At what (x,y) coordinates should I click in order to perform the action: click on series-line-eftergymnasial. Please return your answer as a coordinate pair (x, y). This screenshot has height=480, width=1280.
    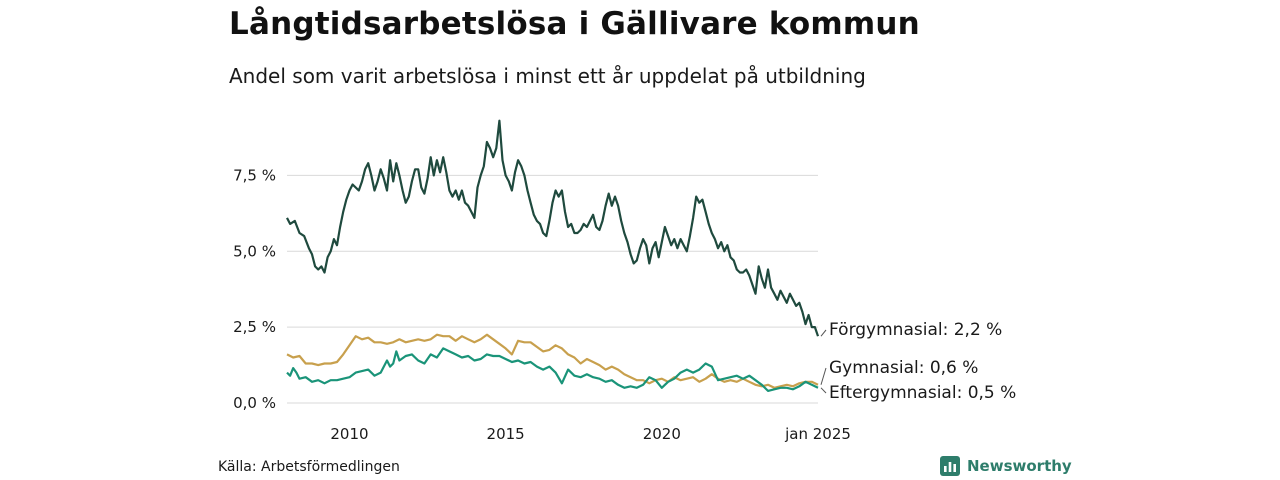
    Looking at the image, I should click on (552, 369).